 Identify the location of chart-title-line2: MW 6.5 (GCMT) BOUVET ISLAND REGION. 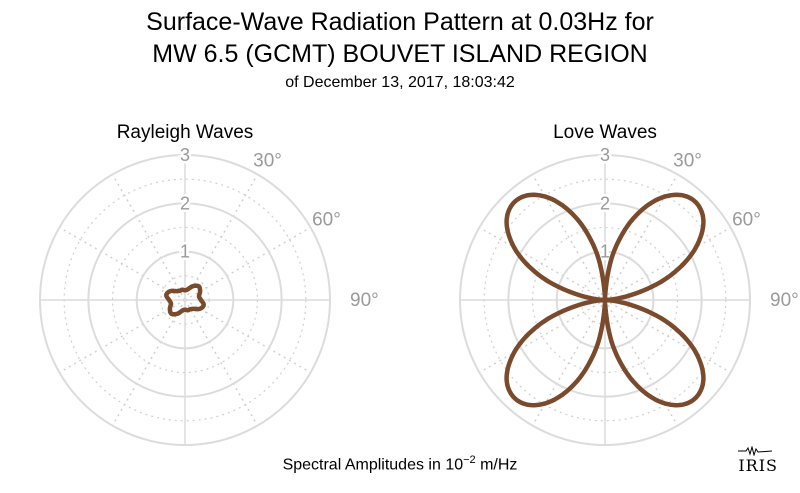
(400, 54).